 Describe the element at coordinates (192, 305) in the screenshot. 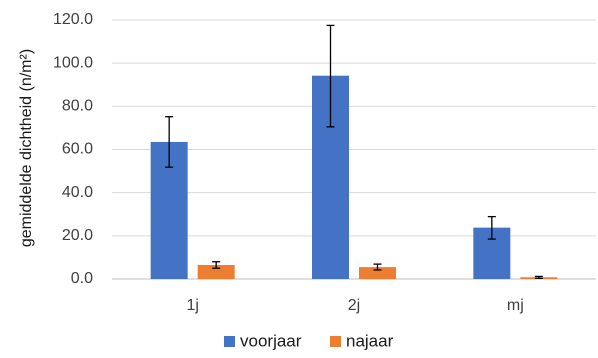

I see `x-tick-label: 1j` at that location.